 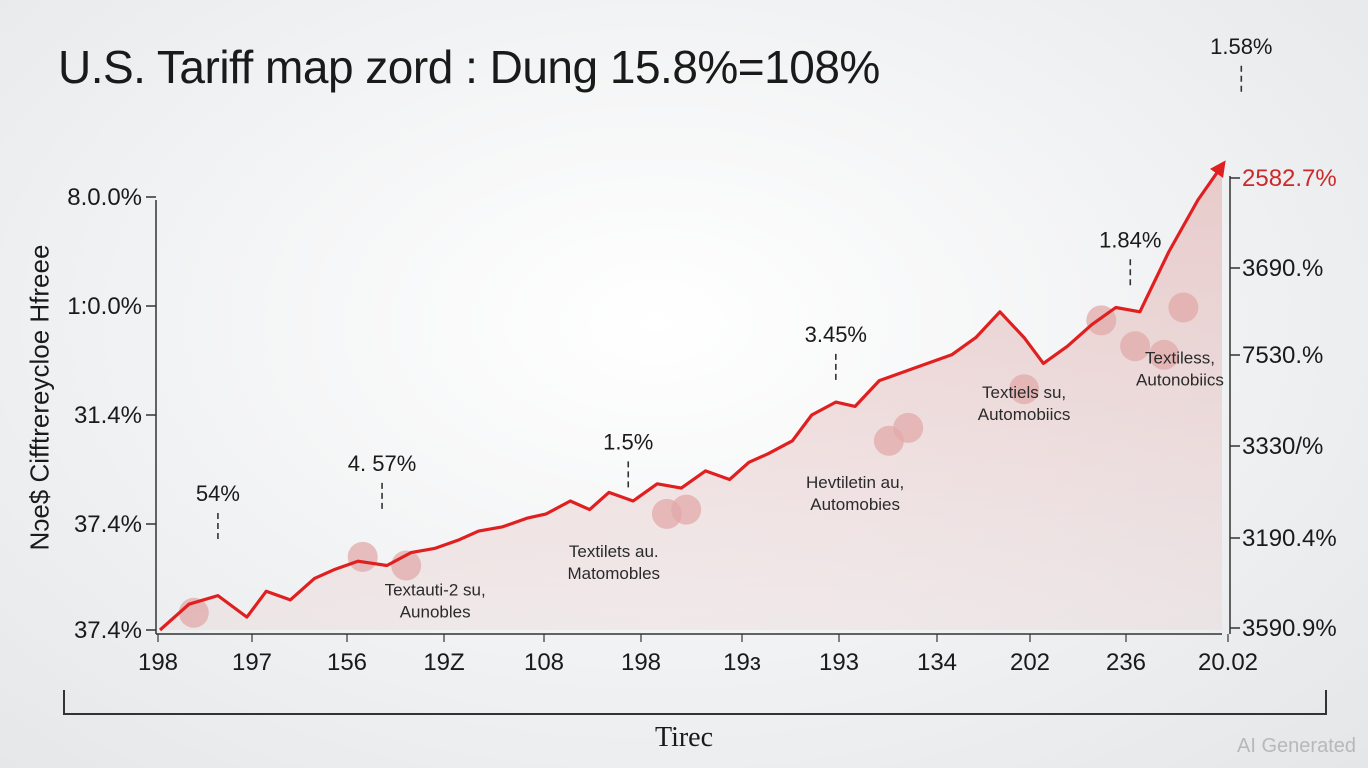 I want to click on category-label-0-line2: Aunobles, so click(x=435, y=612).